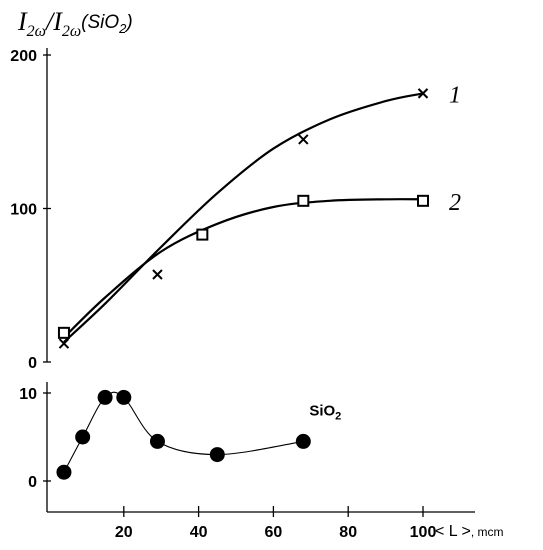 This screenshot has width=543, height=550. Describe the element at coordinates (23, 210) in the screenshot. I see `upper-y-tick-label: 100` at that location.